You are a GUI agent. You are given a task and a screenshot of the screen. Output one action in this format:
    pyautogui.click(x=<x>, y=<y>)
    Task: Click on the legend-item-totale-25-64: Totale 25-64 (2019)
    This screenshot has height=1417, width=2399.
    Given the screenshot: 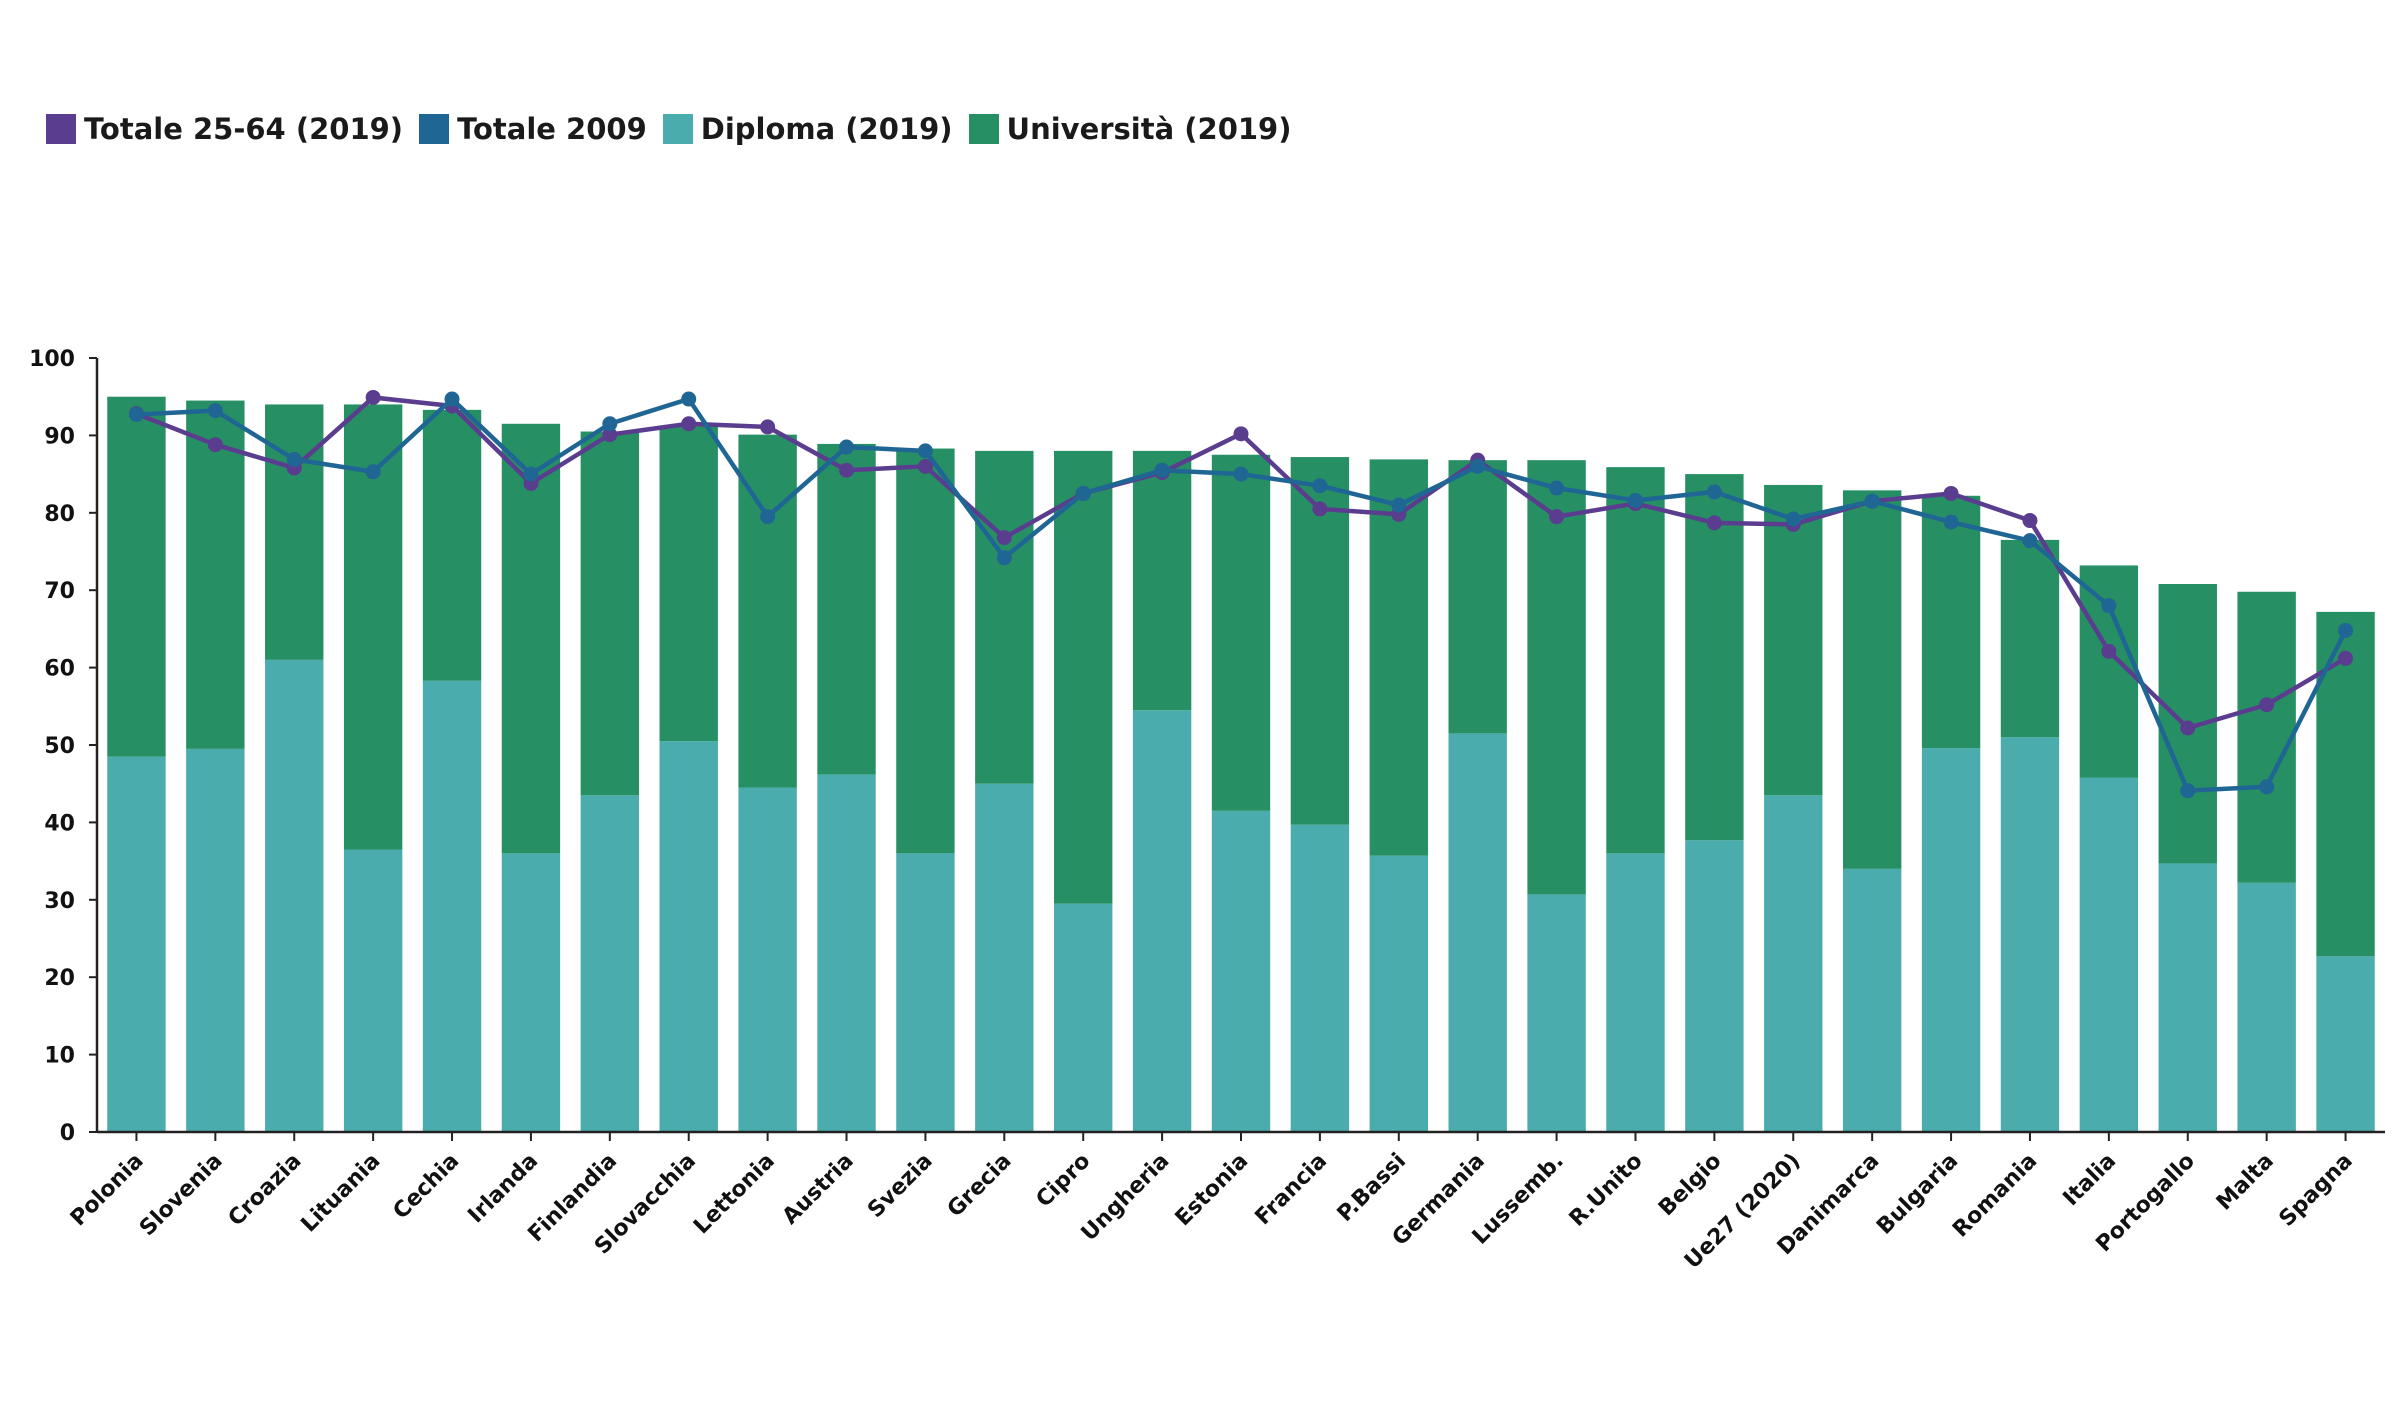 What is the action you would take?
    pyautogui.click(x=224, y=129)
    